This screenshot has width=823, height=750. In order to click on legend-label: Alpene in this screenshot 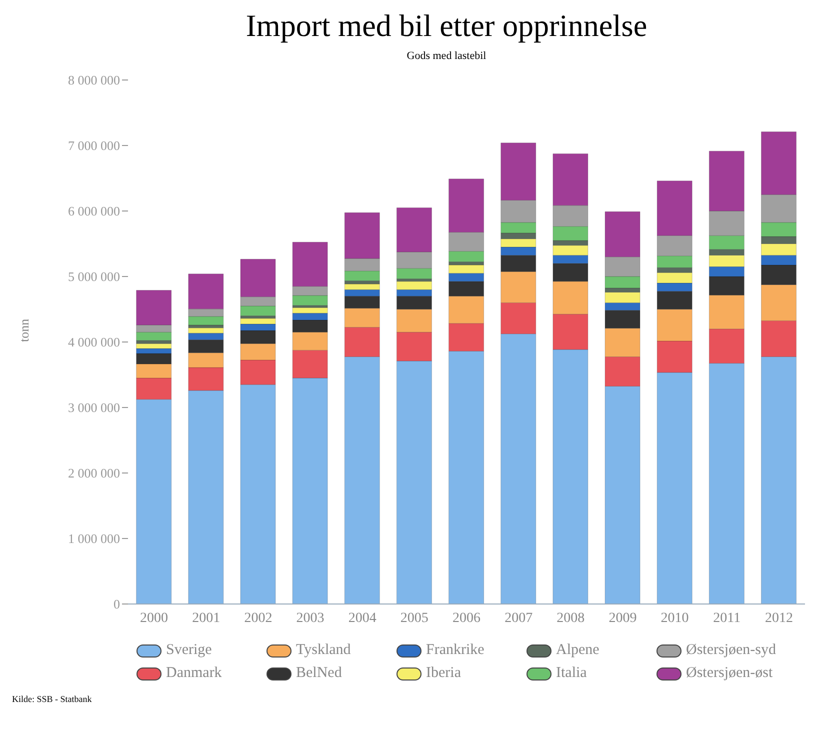, I will do `click(578, 650)`.